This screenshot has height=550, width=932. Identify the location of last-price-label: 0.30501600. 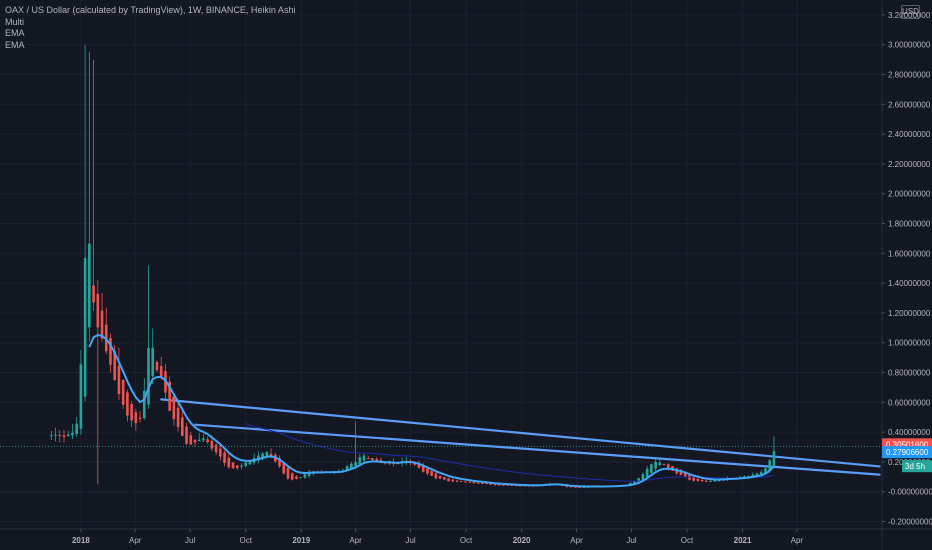
(907, 444).